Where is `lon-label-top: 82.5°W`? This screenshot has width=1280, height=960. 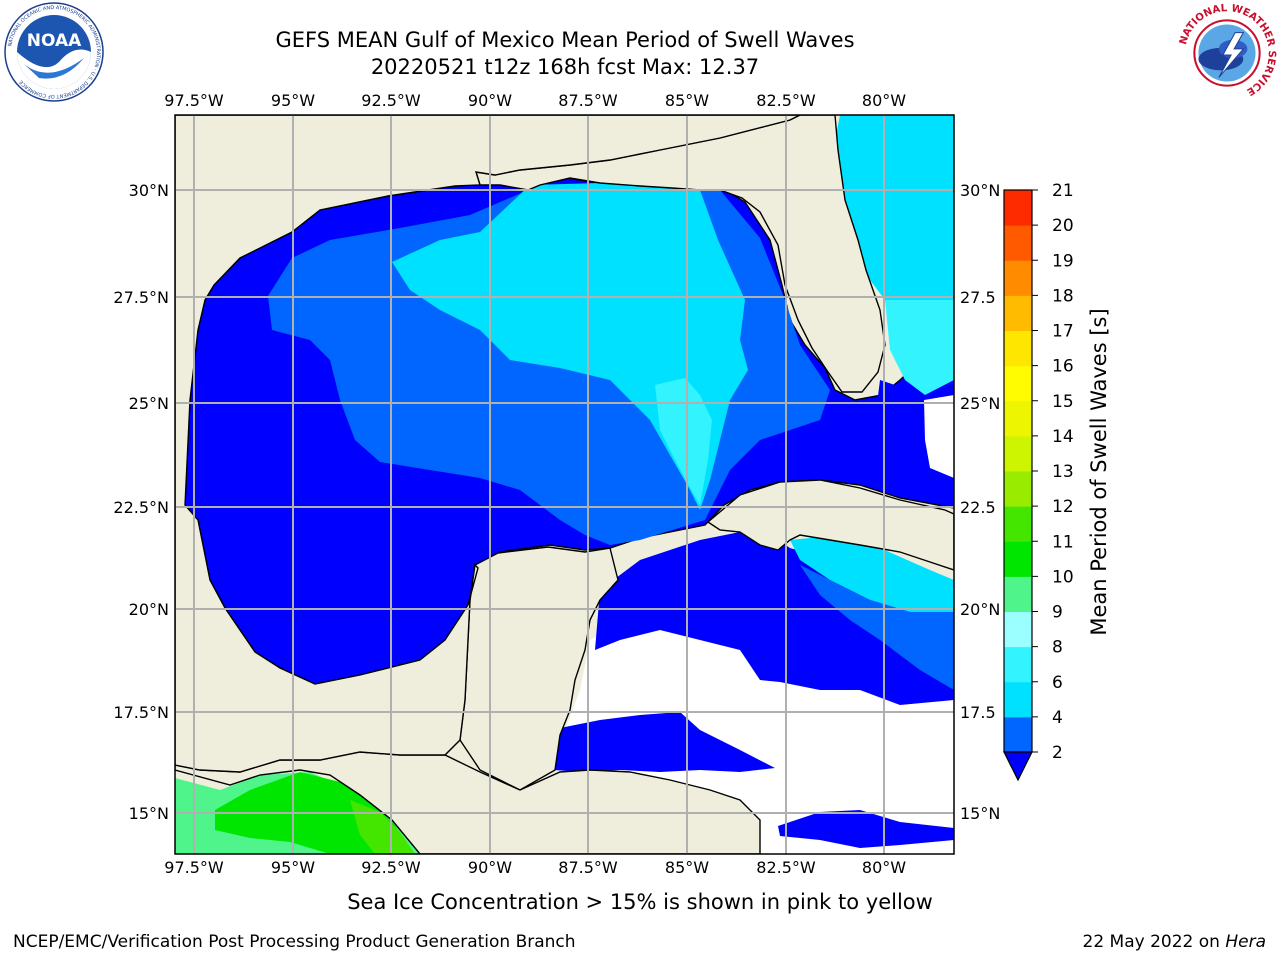
lon-label-top: 82.5°W is located at coordinates (786, 100).